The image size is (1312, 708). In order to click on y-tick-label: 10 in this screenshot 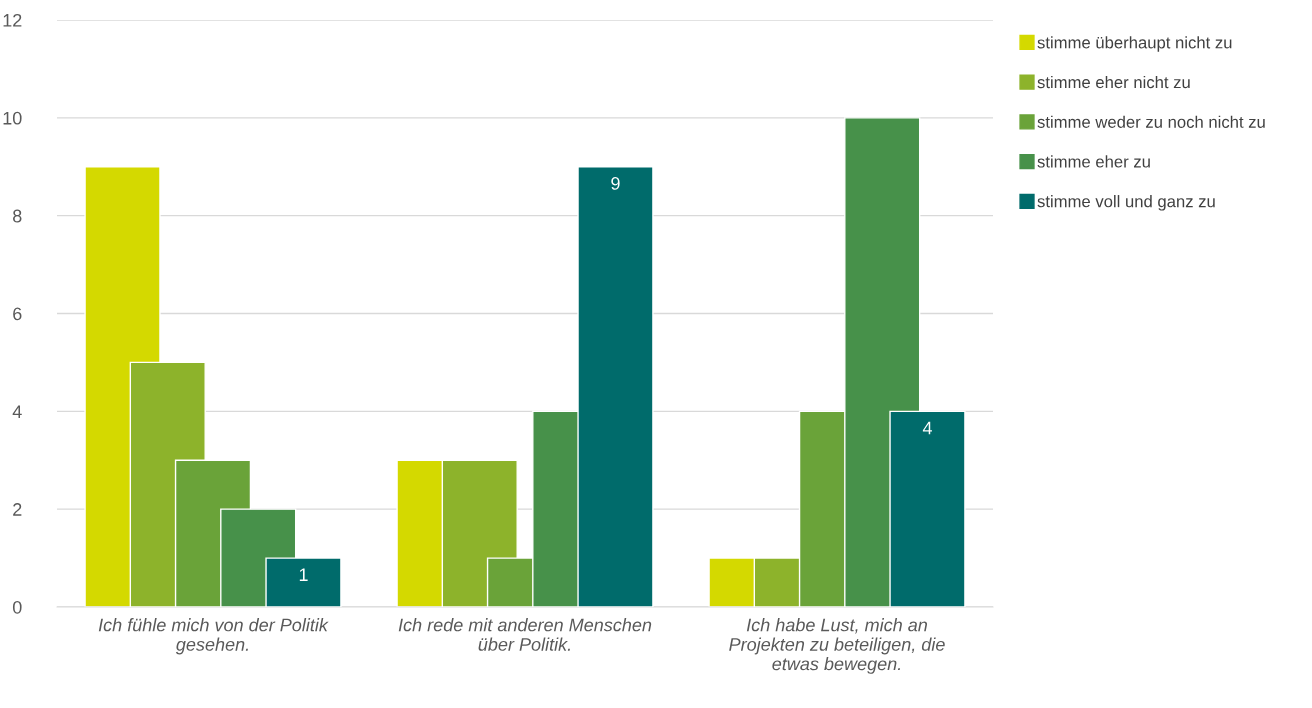, I will do `click(12, 118)`.